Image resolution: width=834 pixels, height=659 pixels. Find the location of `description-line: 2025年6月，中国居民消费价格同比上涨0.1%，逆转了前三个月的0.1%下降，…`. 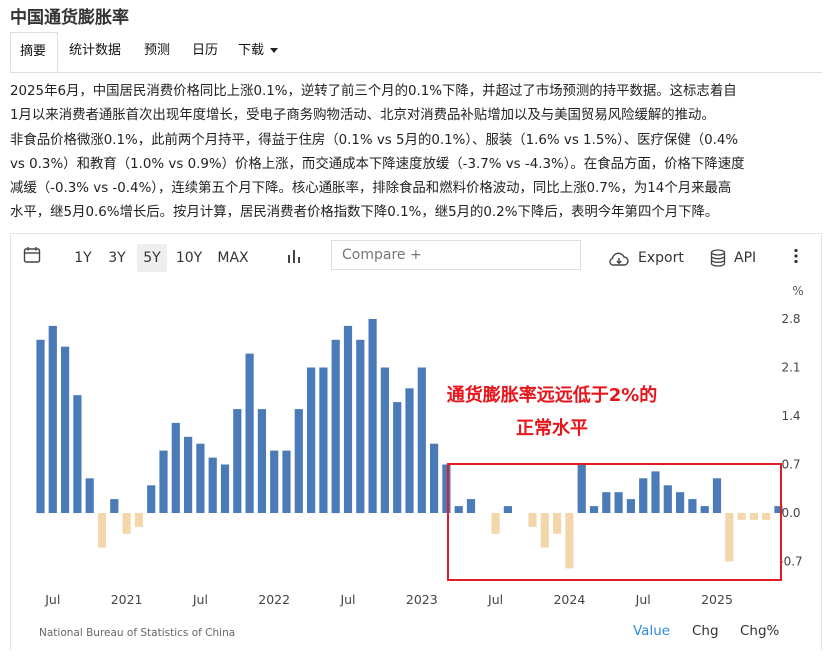

description-line: 2025年6月，中国居民消费价格同比上涨0.1%，逆转了前三个月的0.1%下降，… is located at coordinates (373, 91).